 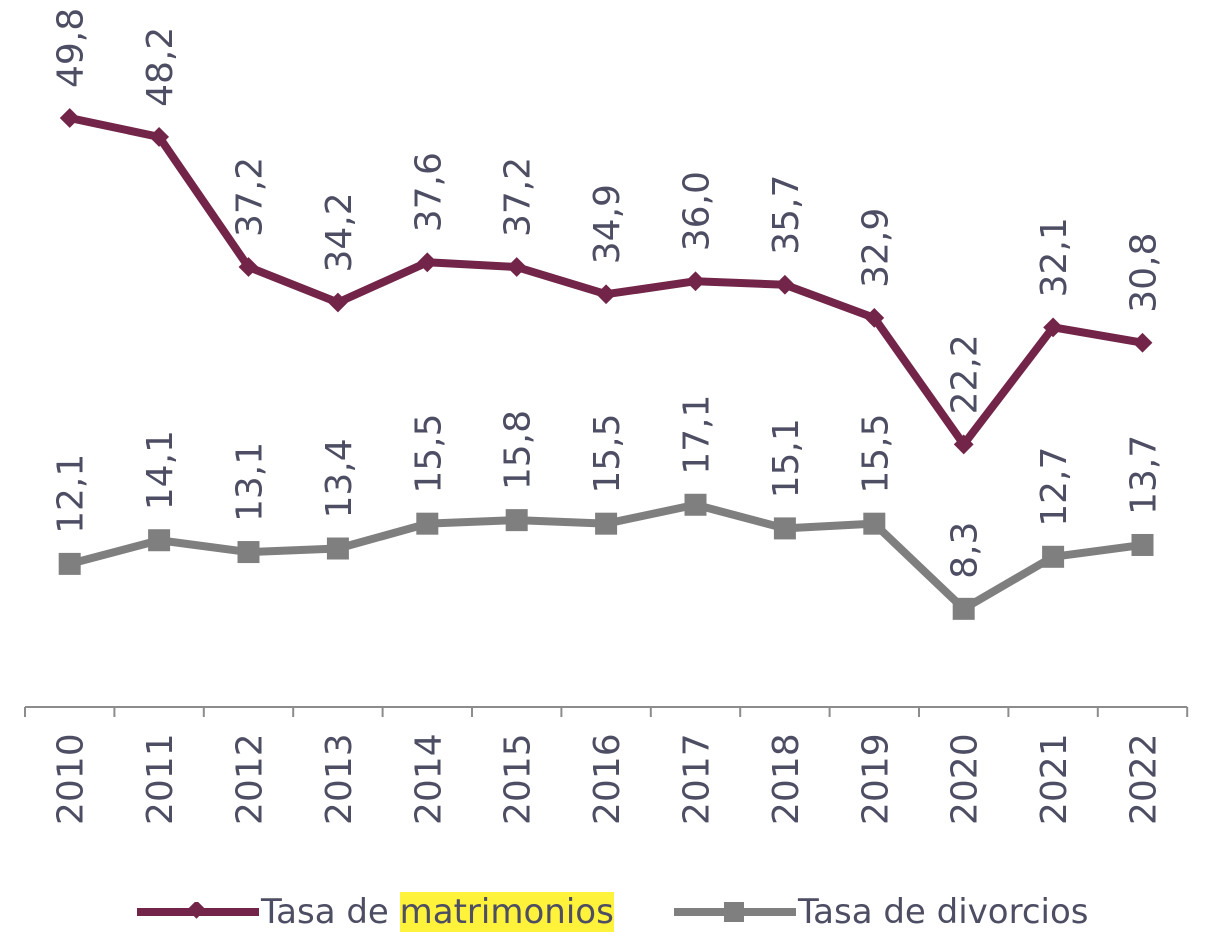 I want to click on x-tick-label: 2011, so click(x=160, y=779).